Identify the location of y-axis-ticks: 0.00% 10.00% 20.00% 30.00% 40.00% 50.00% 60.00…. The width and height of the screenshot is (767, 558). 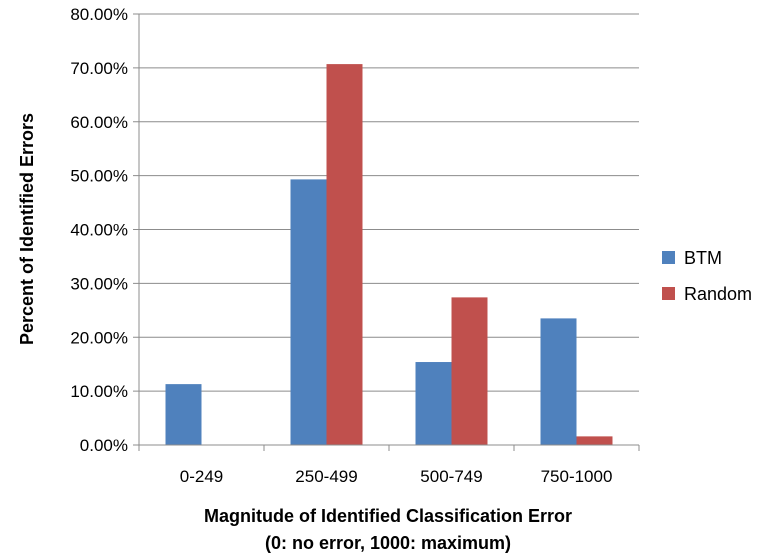
(104, 230).